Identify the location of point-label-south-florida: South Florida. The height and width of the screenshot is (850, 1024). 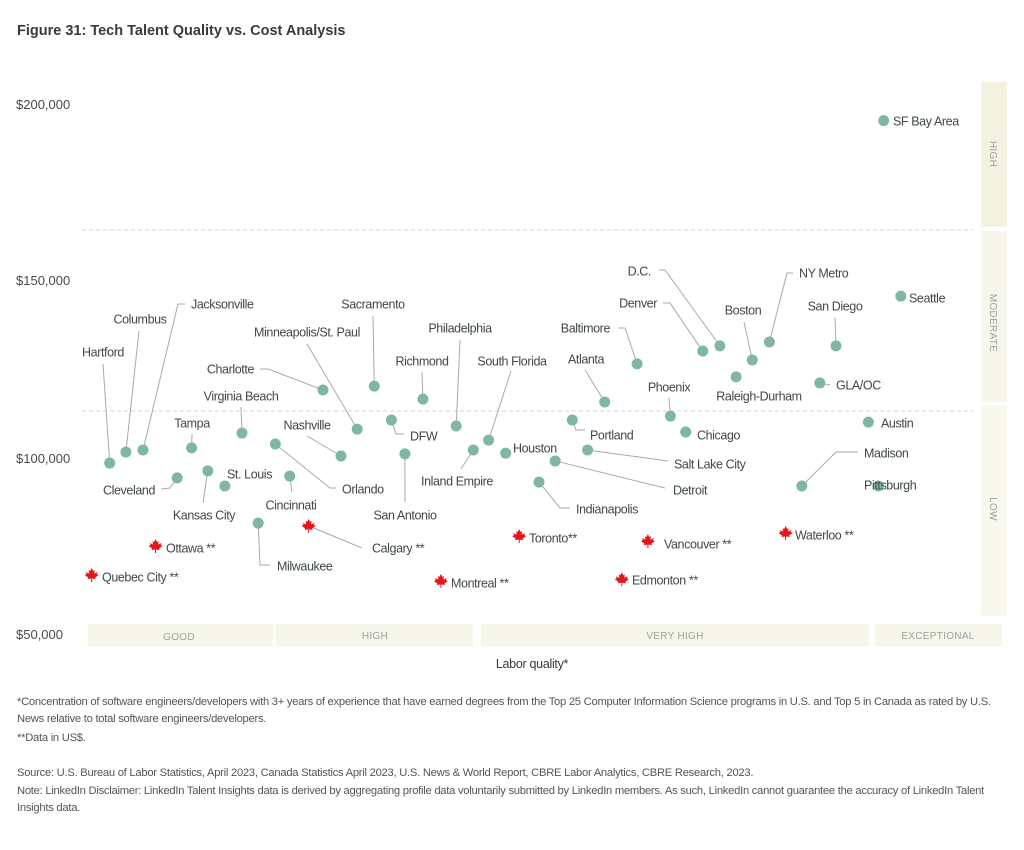
(512, 362).